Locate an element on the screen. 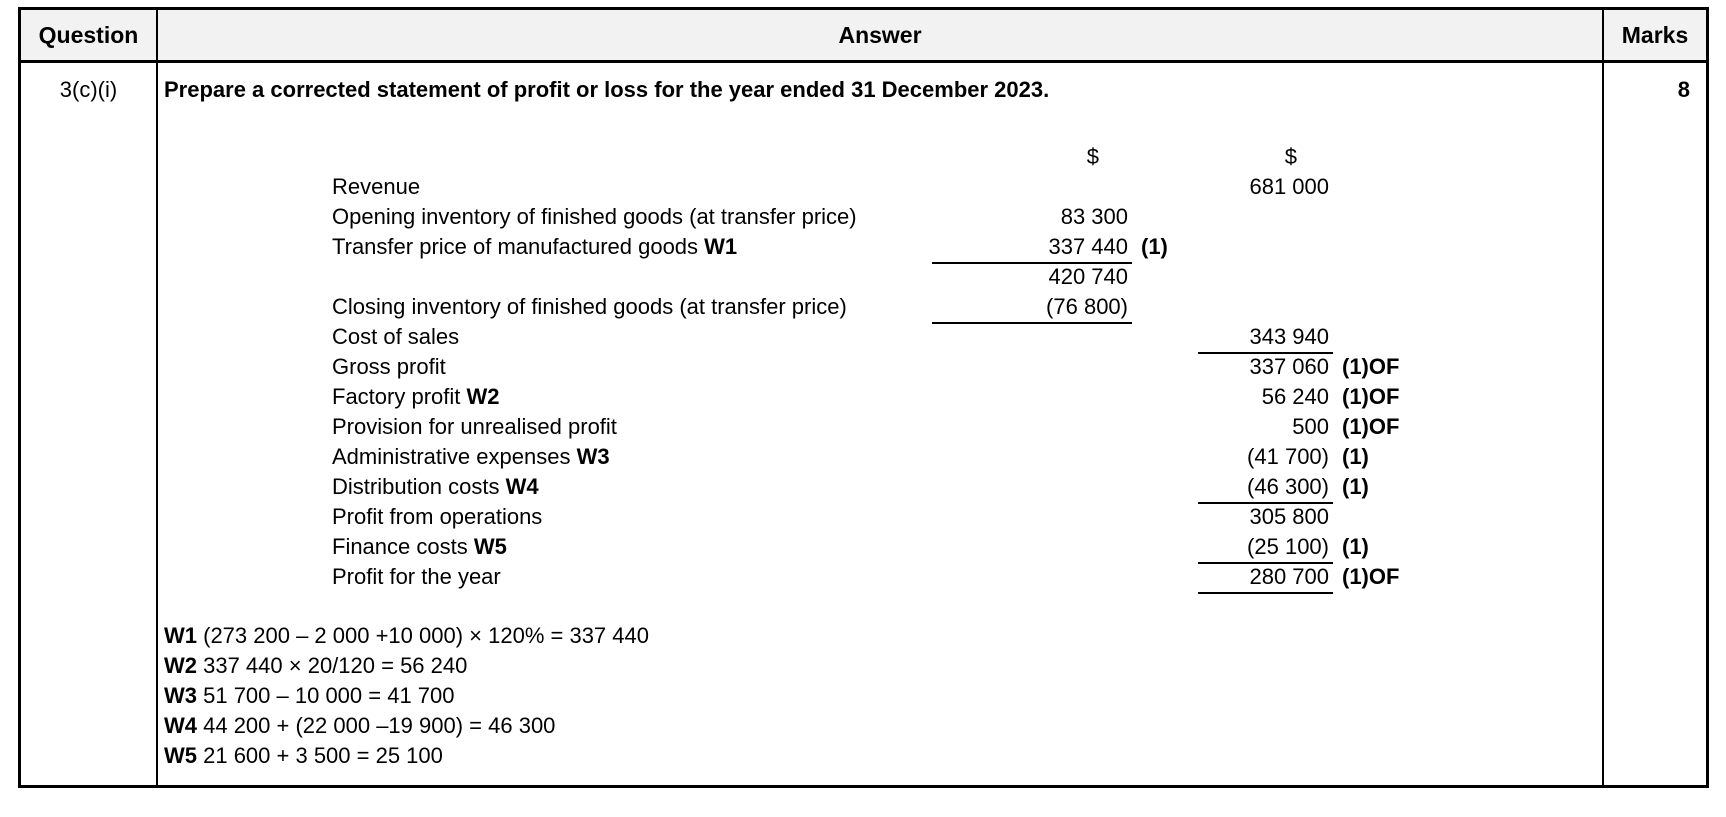 The image size is (1726, 817). statement-row: Gross profit 337 060 (1)OF is located at coordinates (881, 367).